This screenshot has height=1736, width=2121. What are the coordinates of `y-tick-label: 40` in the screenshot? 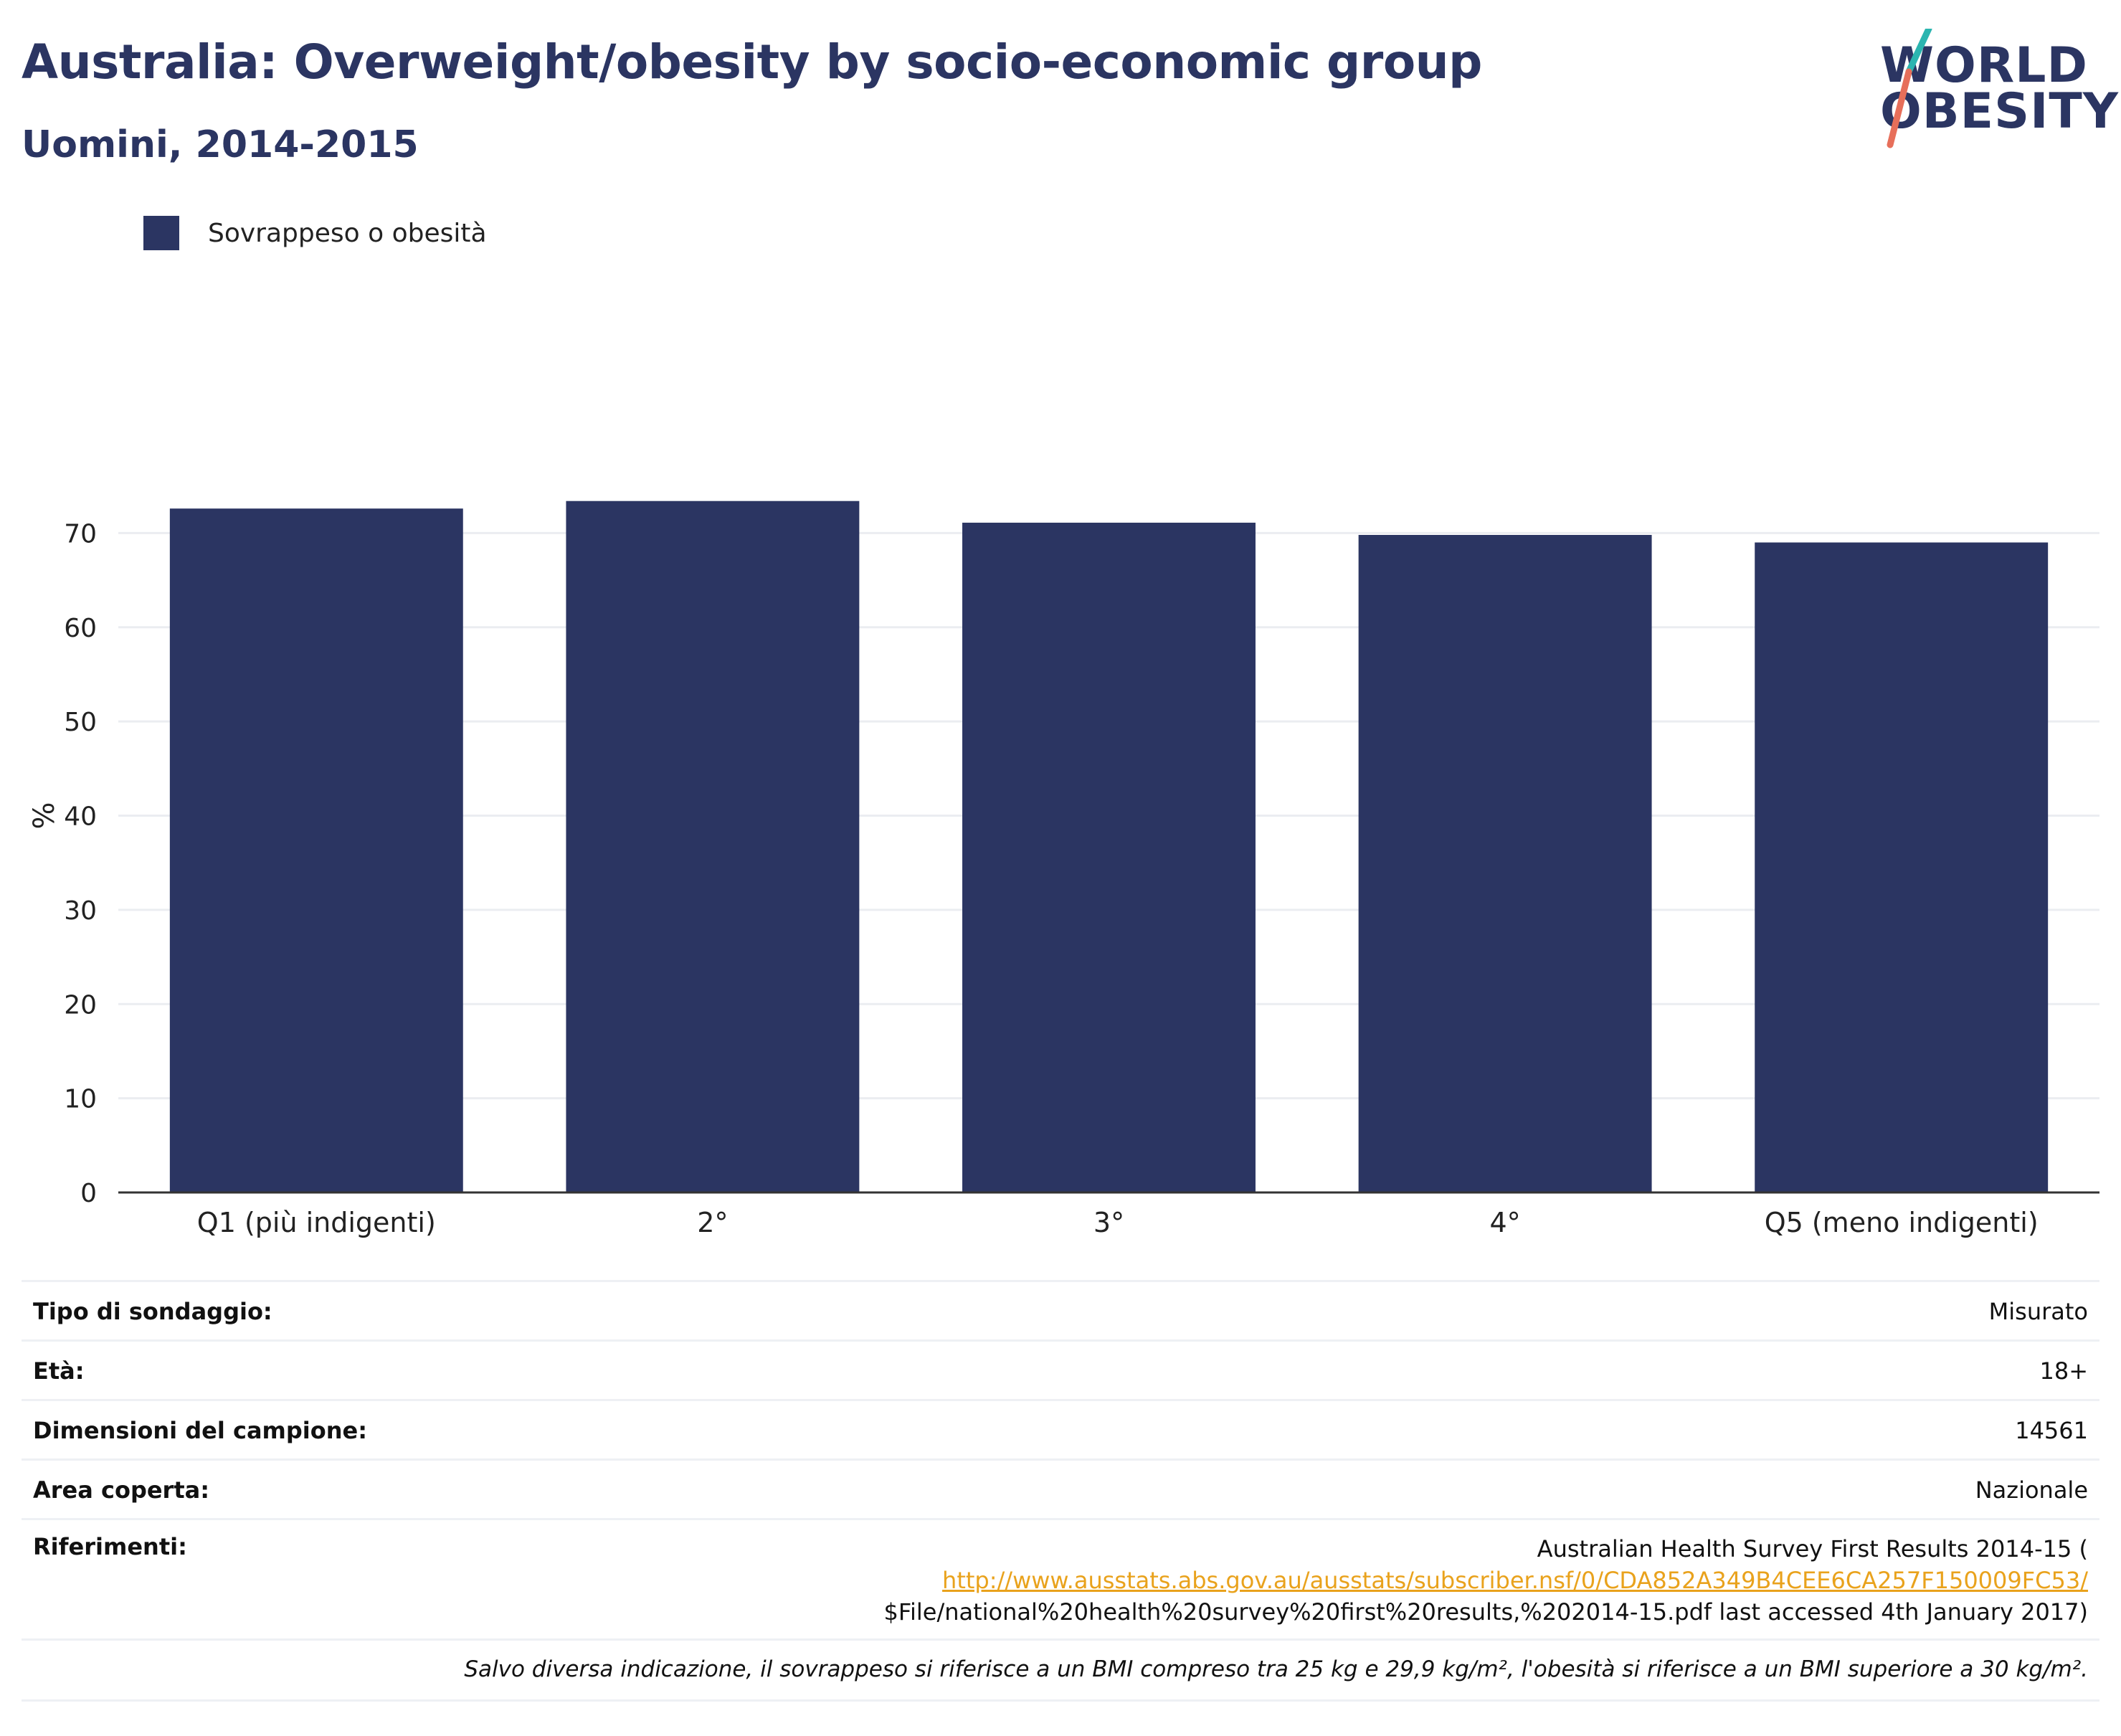 It's located at (80, 817).